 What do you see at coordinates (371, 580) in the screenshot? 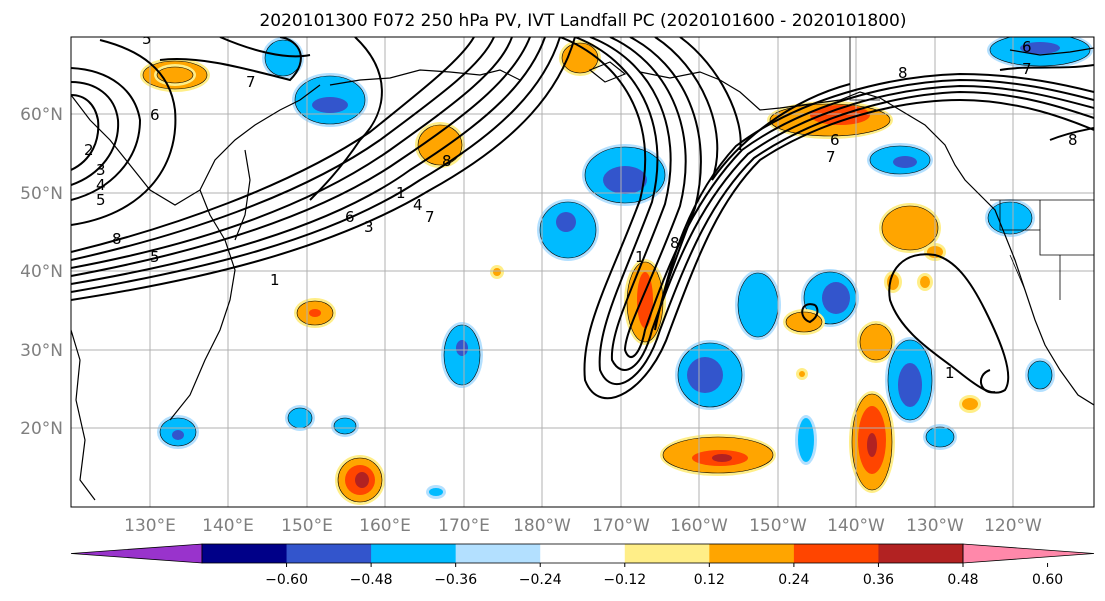
I see `colorbar-tick-label: −0.48` at bounding box center [371, 580].